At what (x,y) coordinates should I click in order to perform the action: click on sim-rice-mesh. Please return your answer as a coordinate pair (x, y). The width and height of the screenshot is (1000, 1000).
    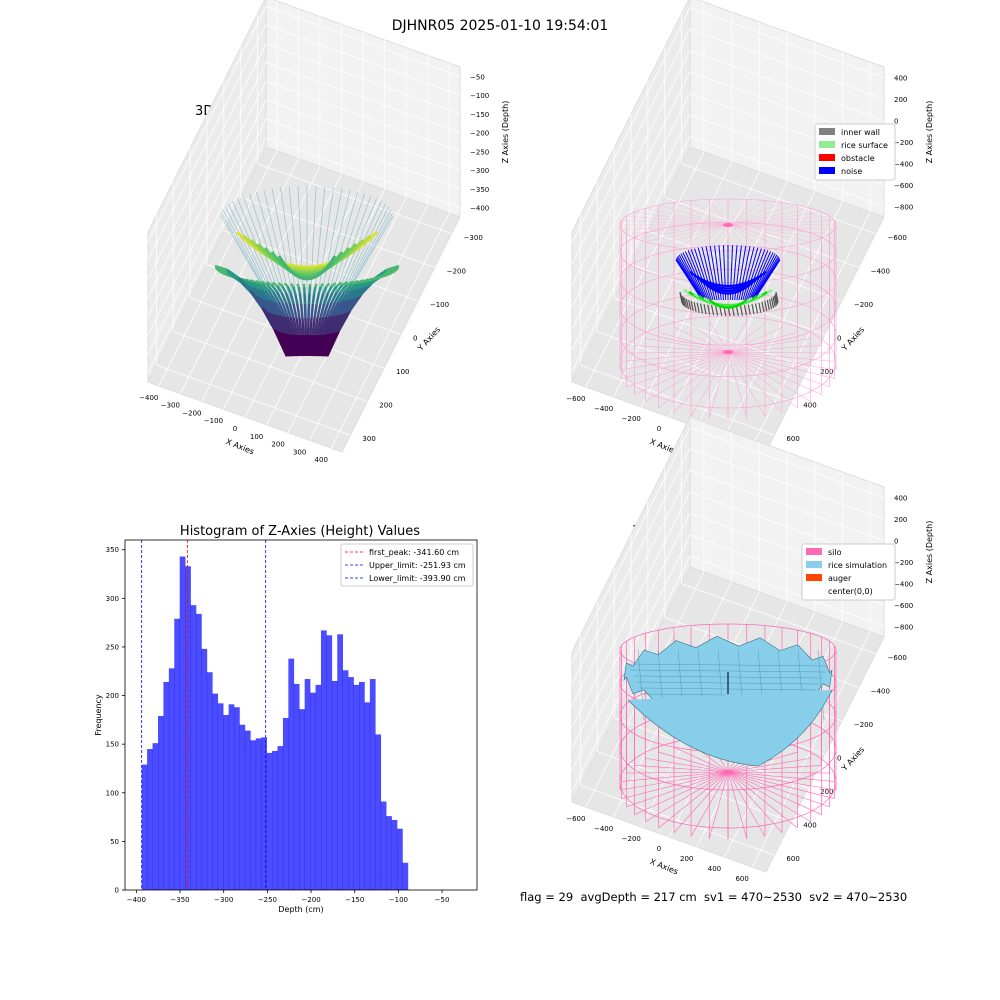
    Looking at the image, I should click on (728, 671).